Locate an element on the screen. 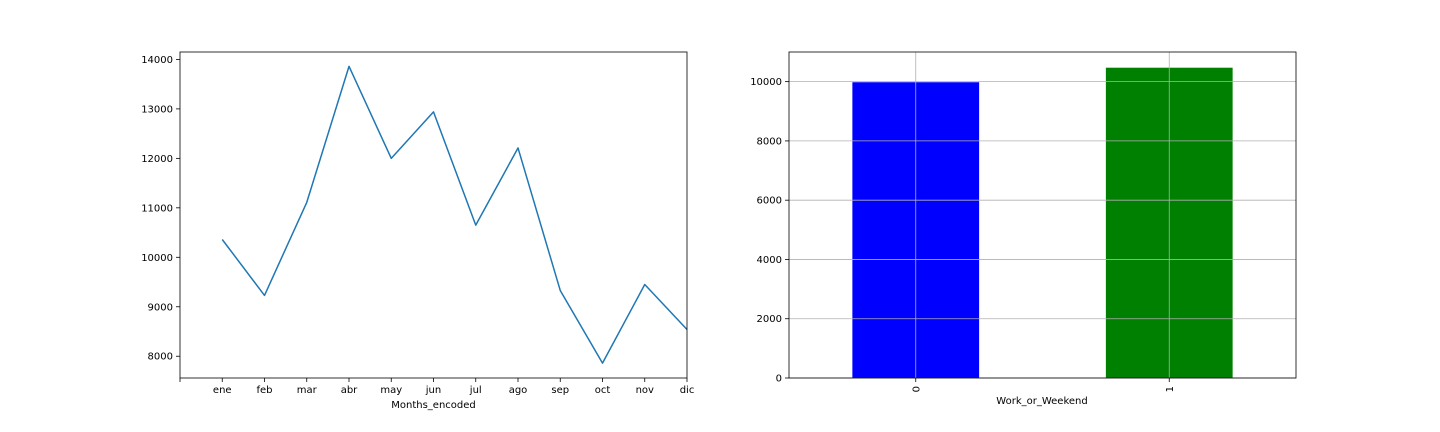  line-chart-x-tick-label: dic is located at coordinates (687, 390).